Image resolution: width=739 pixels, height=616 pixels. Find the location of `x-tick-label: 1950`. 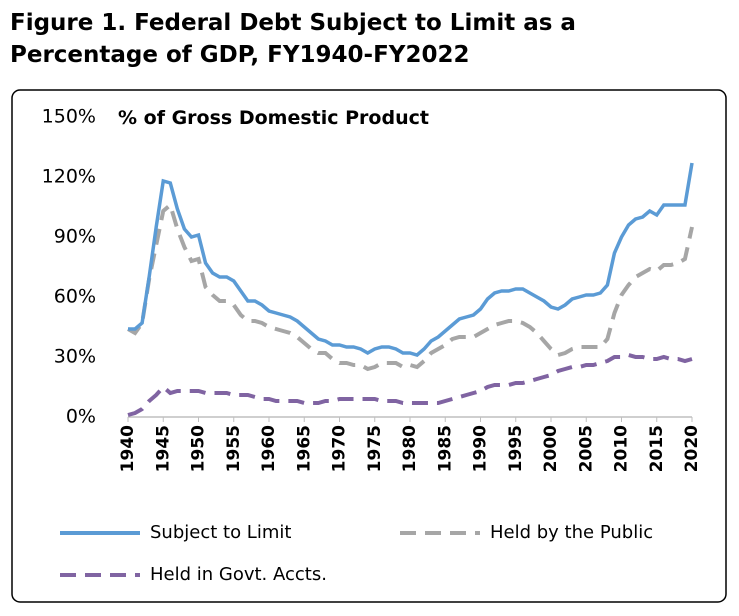

x-tick-label: 1950 is located at coordinates (199, 448).